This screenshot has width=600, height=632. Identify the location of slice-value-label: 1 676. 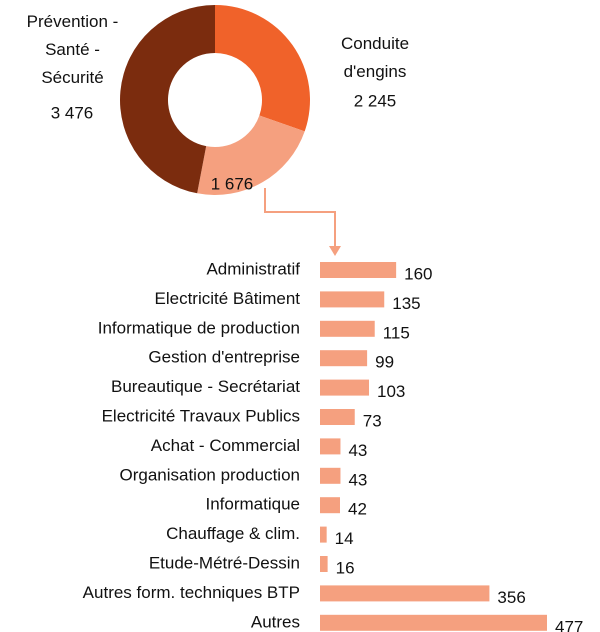
(232, 183).